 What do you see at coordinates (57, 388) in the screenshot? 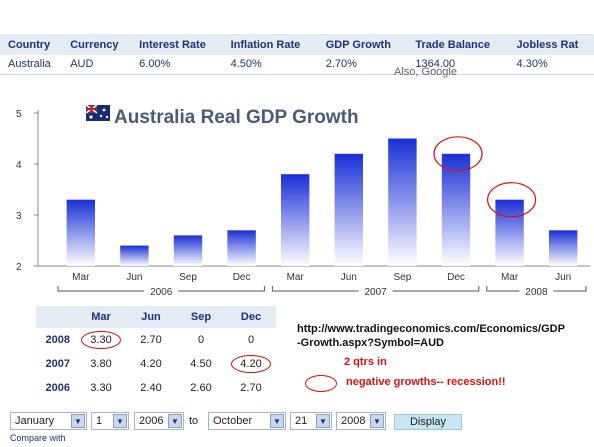
I see `row-year: 2006` at bounding box center [57, 388].